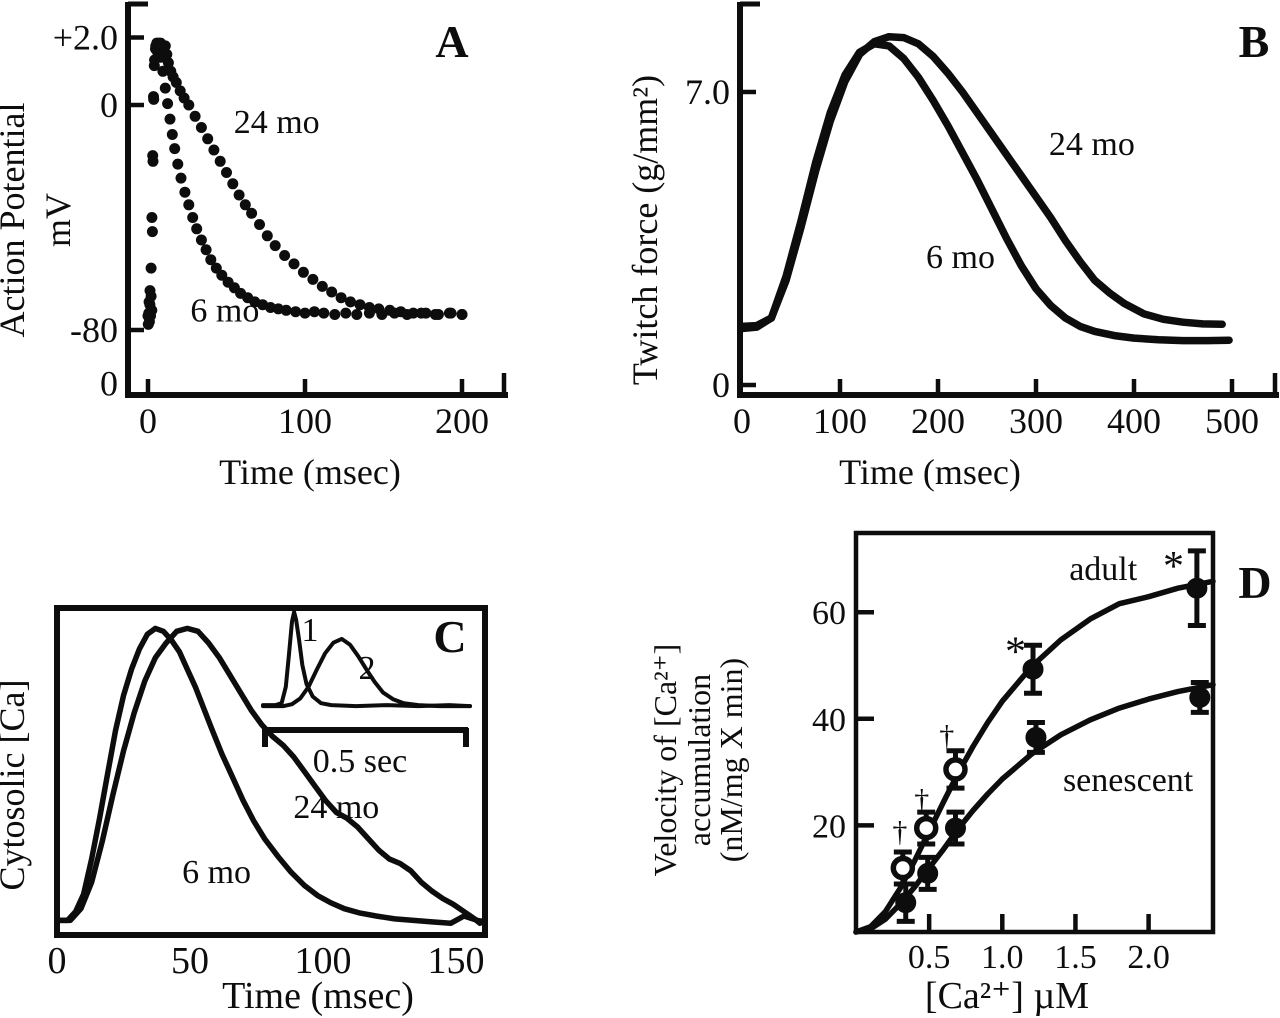  What do you see at coordinates (929, 957) in the screenshot?
I see `x-tick-label: 0.5` at bounding box center [929, 957].